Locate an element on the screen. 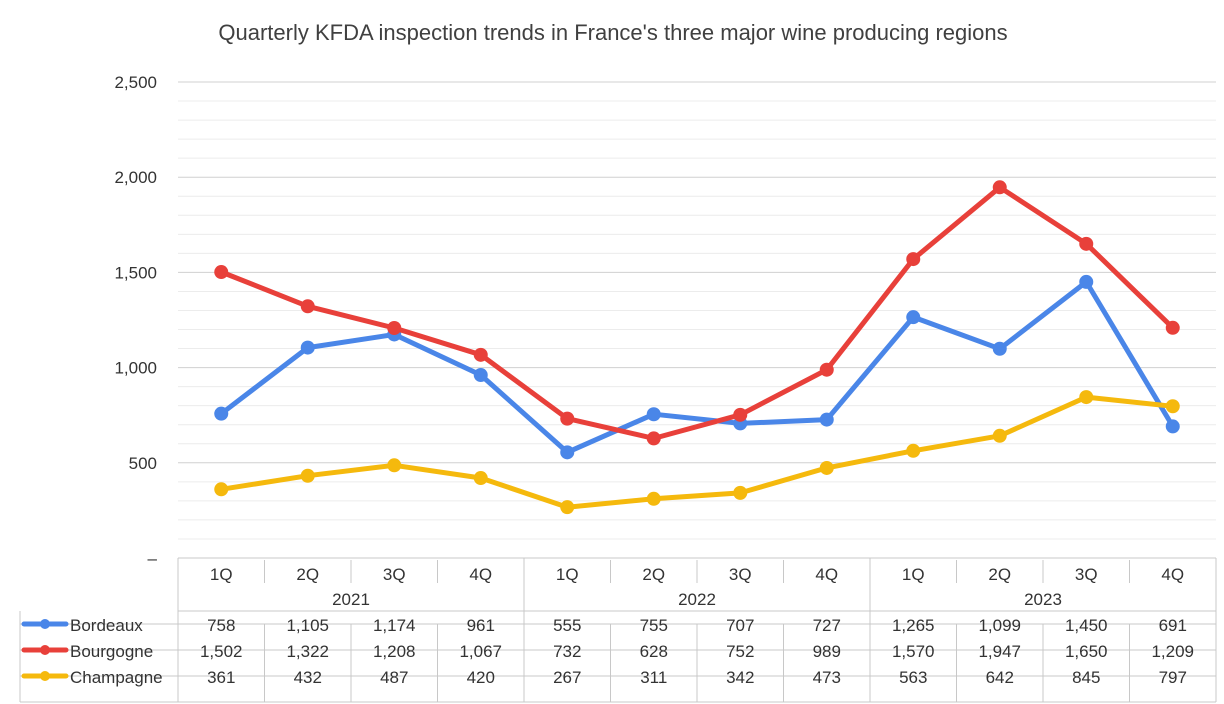 The height and width of the screenshot is (704, 1224). y-tick-label: 2,500 is located at coordinates (135, 82).